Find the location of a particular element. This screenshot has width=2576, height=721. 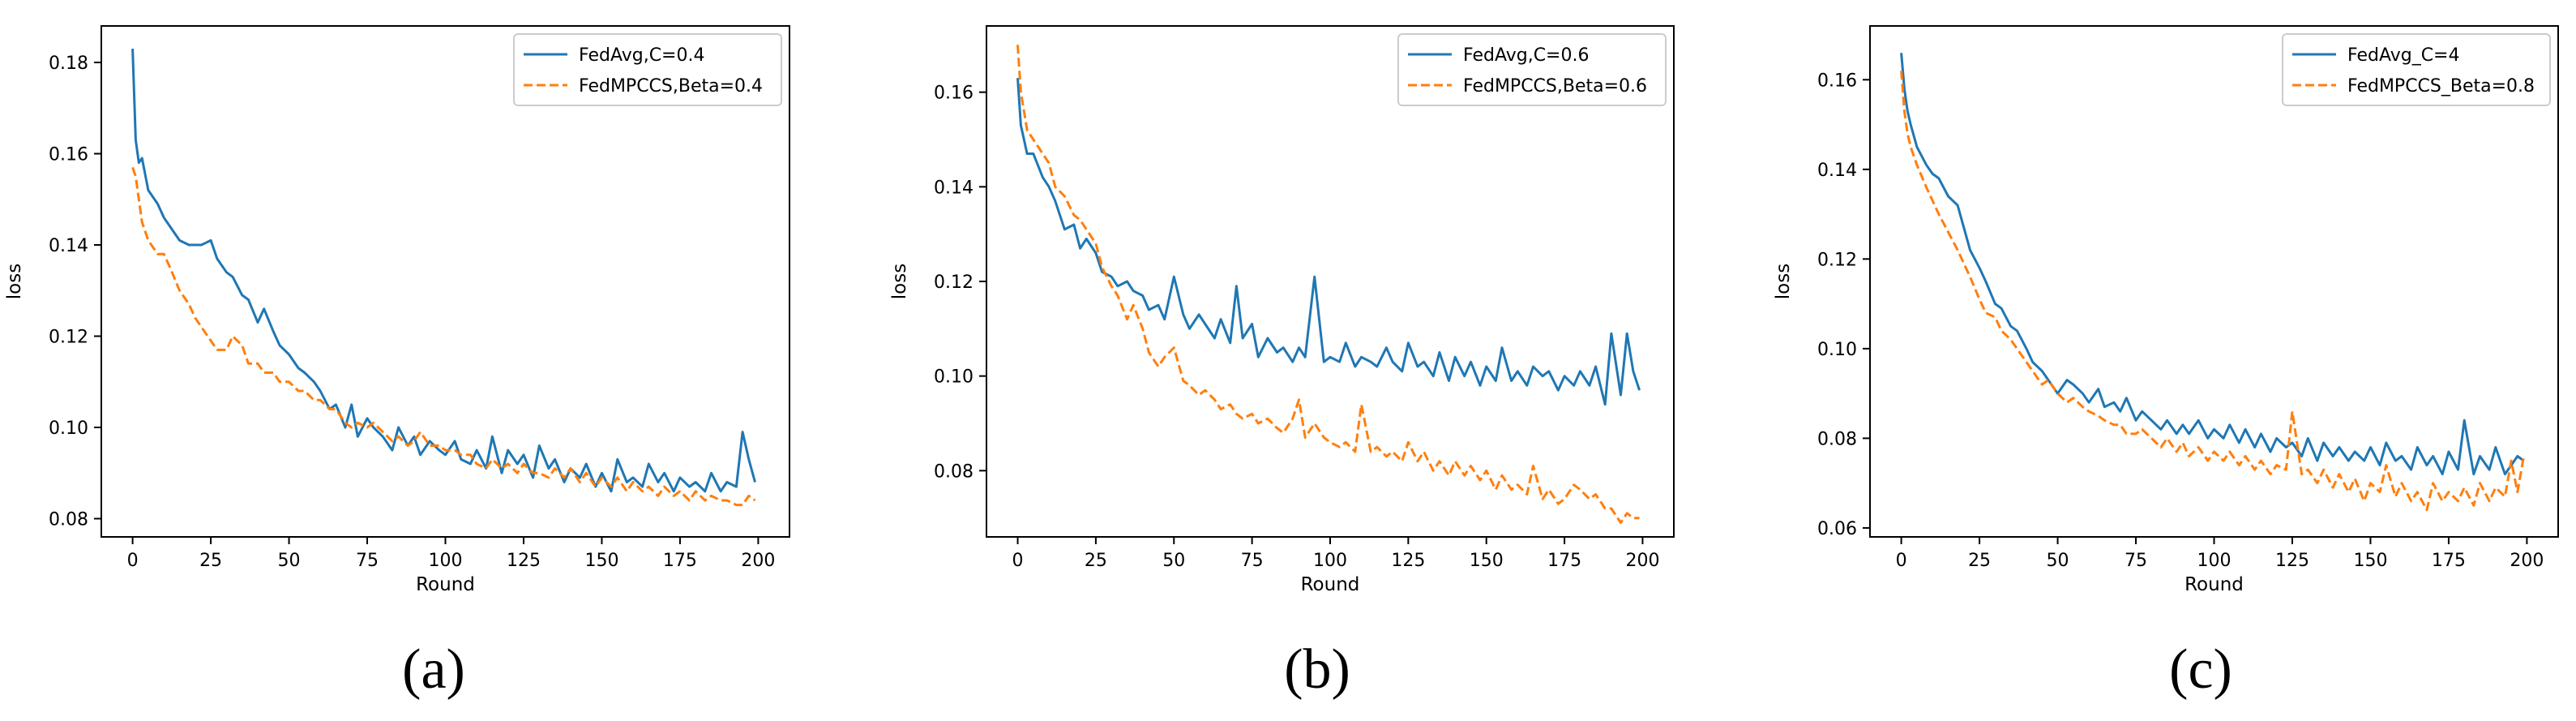

series-line-FedAvg,C=0.4 is located at coordinates (444, 271).